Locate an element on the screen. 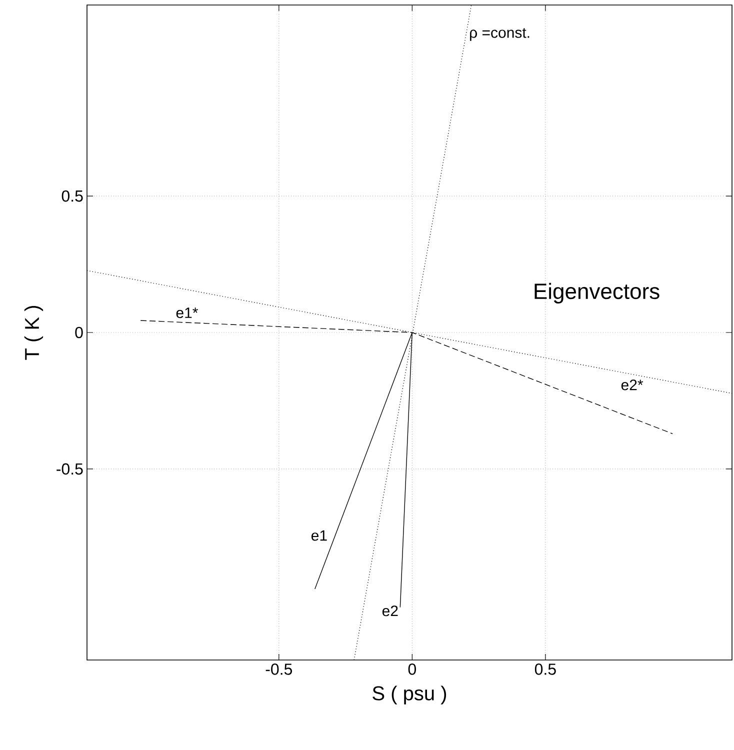  annotation: Eigenvectors is located at coordinates (597, 293).